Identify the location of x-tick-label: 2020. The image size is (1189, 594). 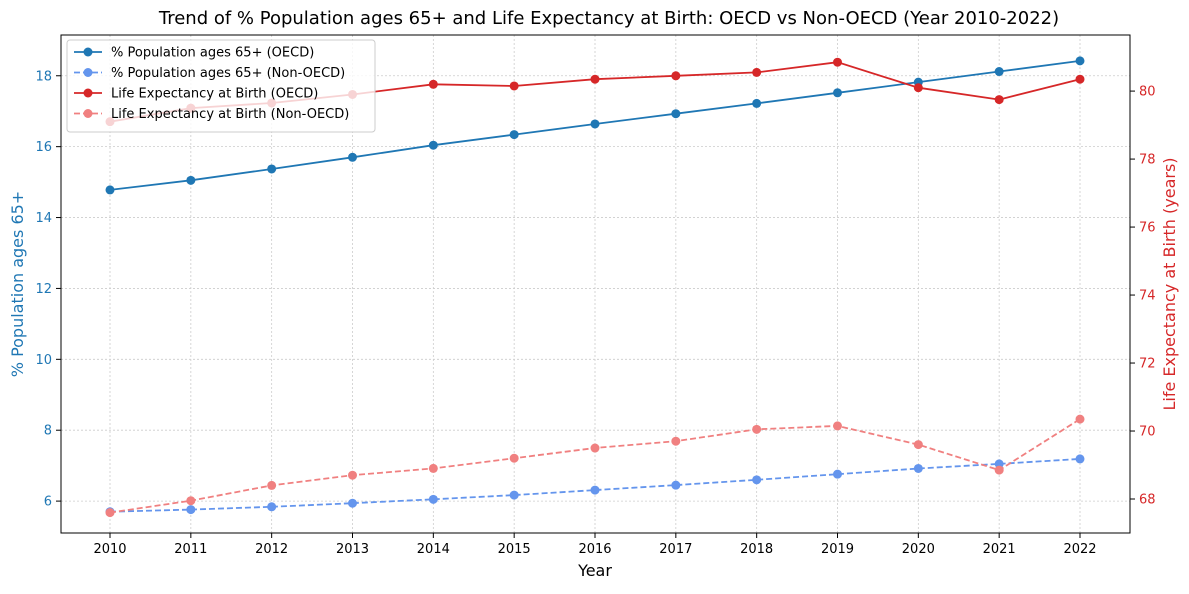
(918, 549).